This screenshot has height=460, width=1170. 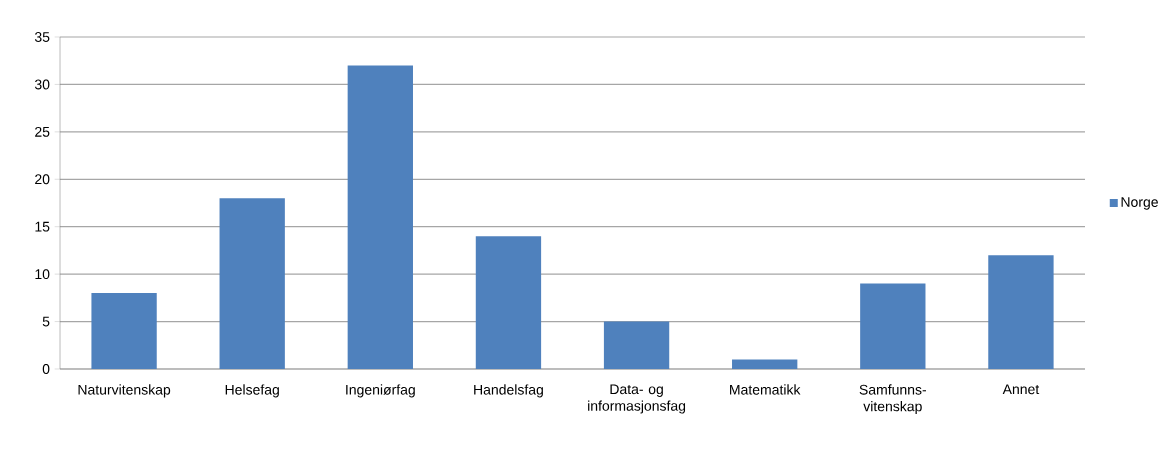 What do you see at coordinates (252, 391) in the screenshot?
I see `x-tick-label: Helsefag` at bounding box center [252, 391].